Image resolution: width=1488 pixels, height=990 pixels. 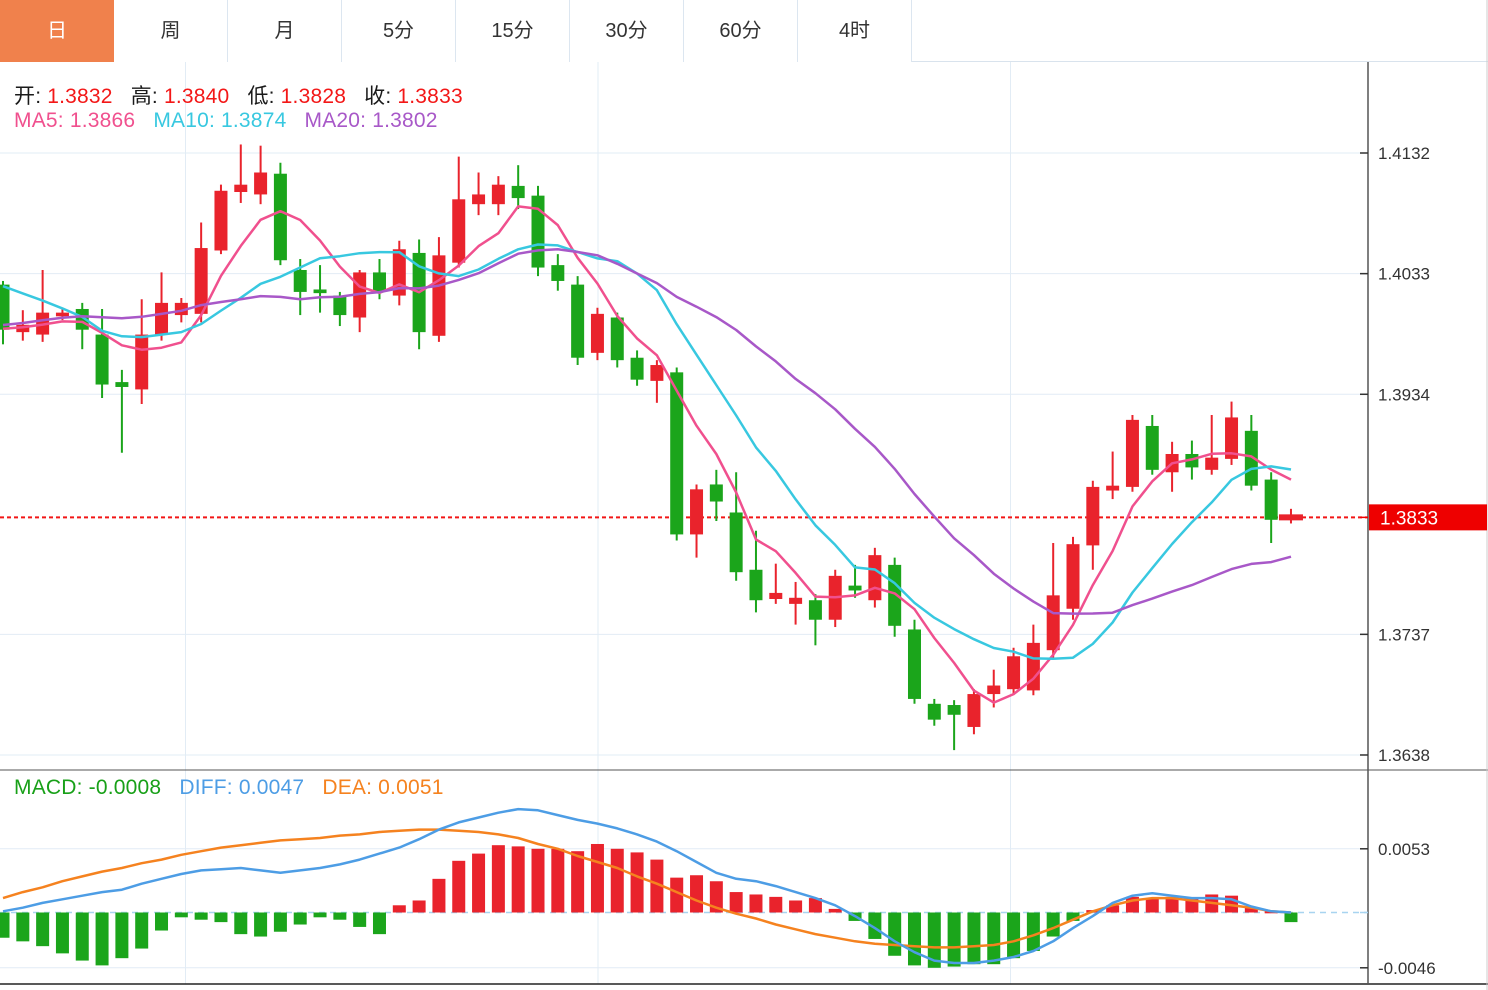 I want to click on open-value: 1.3832, so click(x=80, y=96).